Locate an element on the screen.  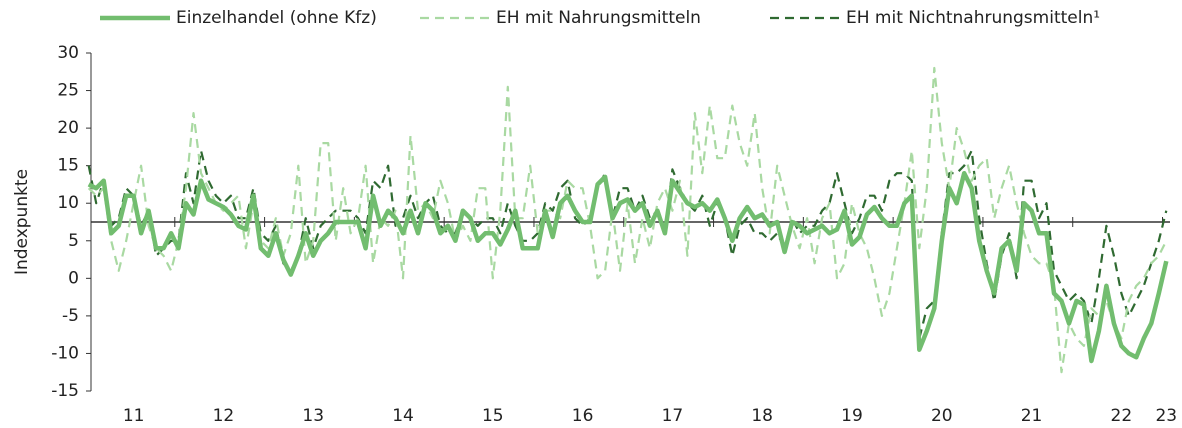
legend-label: EH mit Nahrungsmitteln is located at coordinates (598, 18).